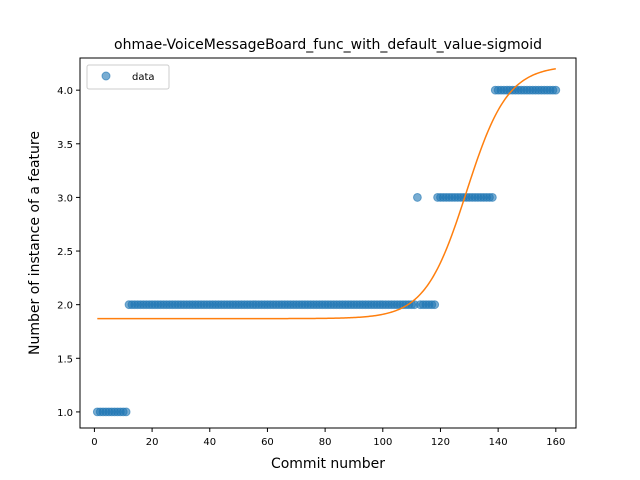 This screenshot has height=480, width=640. I want to click on x-tick-label: 140, so click(498, 442).